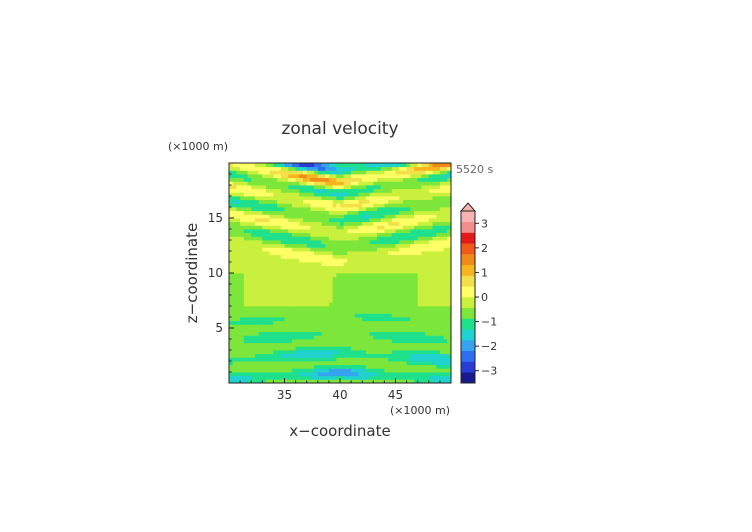  What do you see at coordinates (468, 303) in the screenshot?
I see `colorbar-segment` at bounding box center [468, 303].